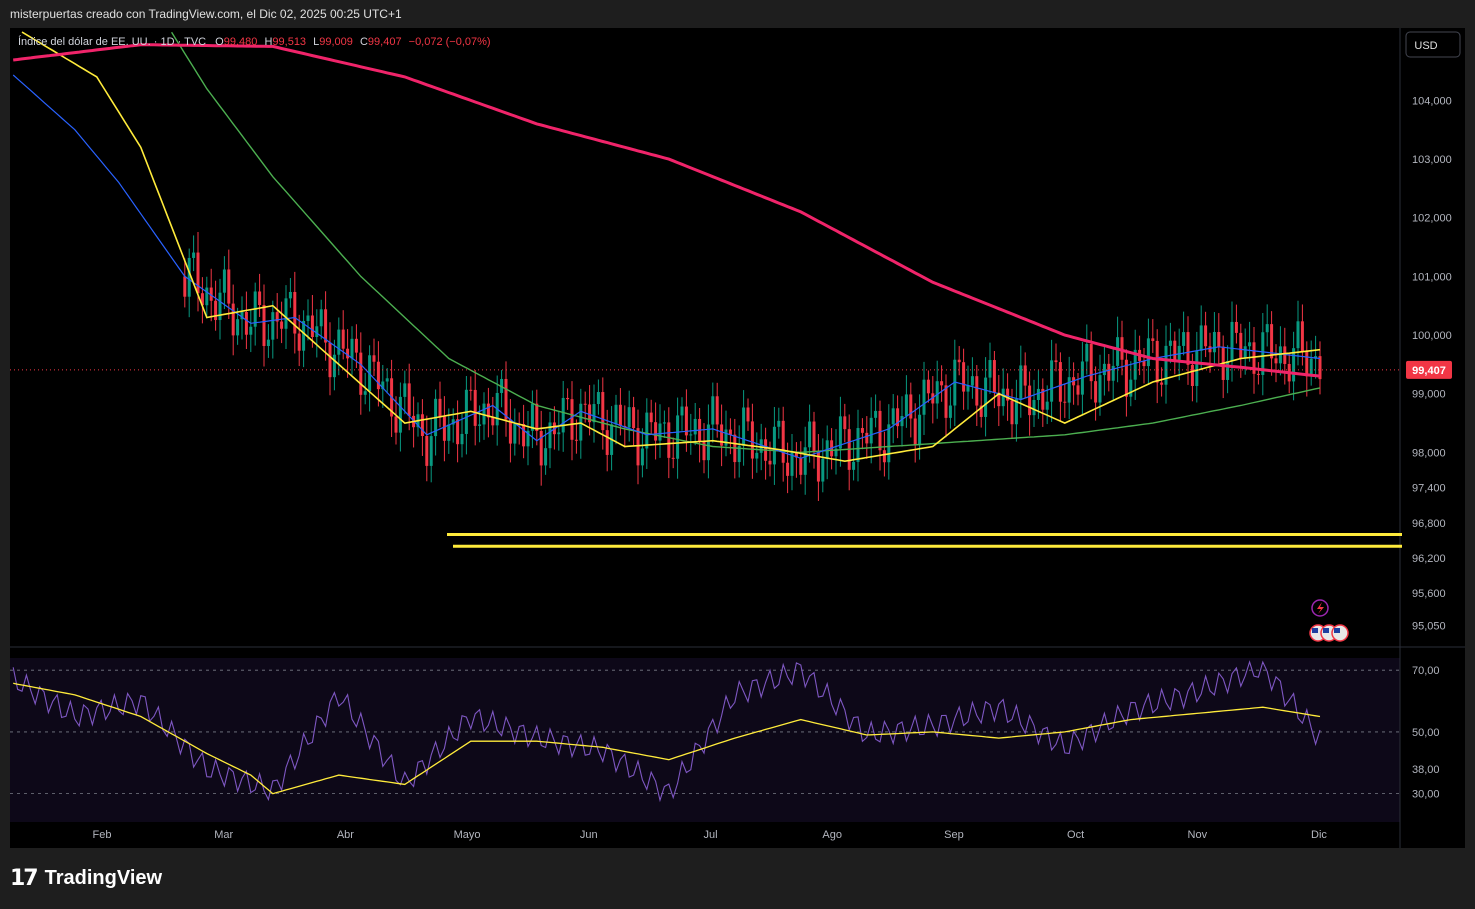  I want to click on currency-button: USD, so click(1433, 44).